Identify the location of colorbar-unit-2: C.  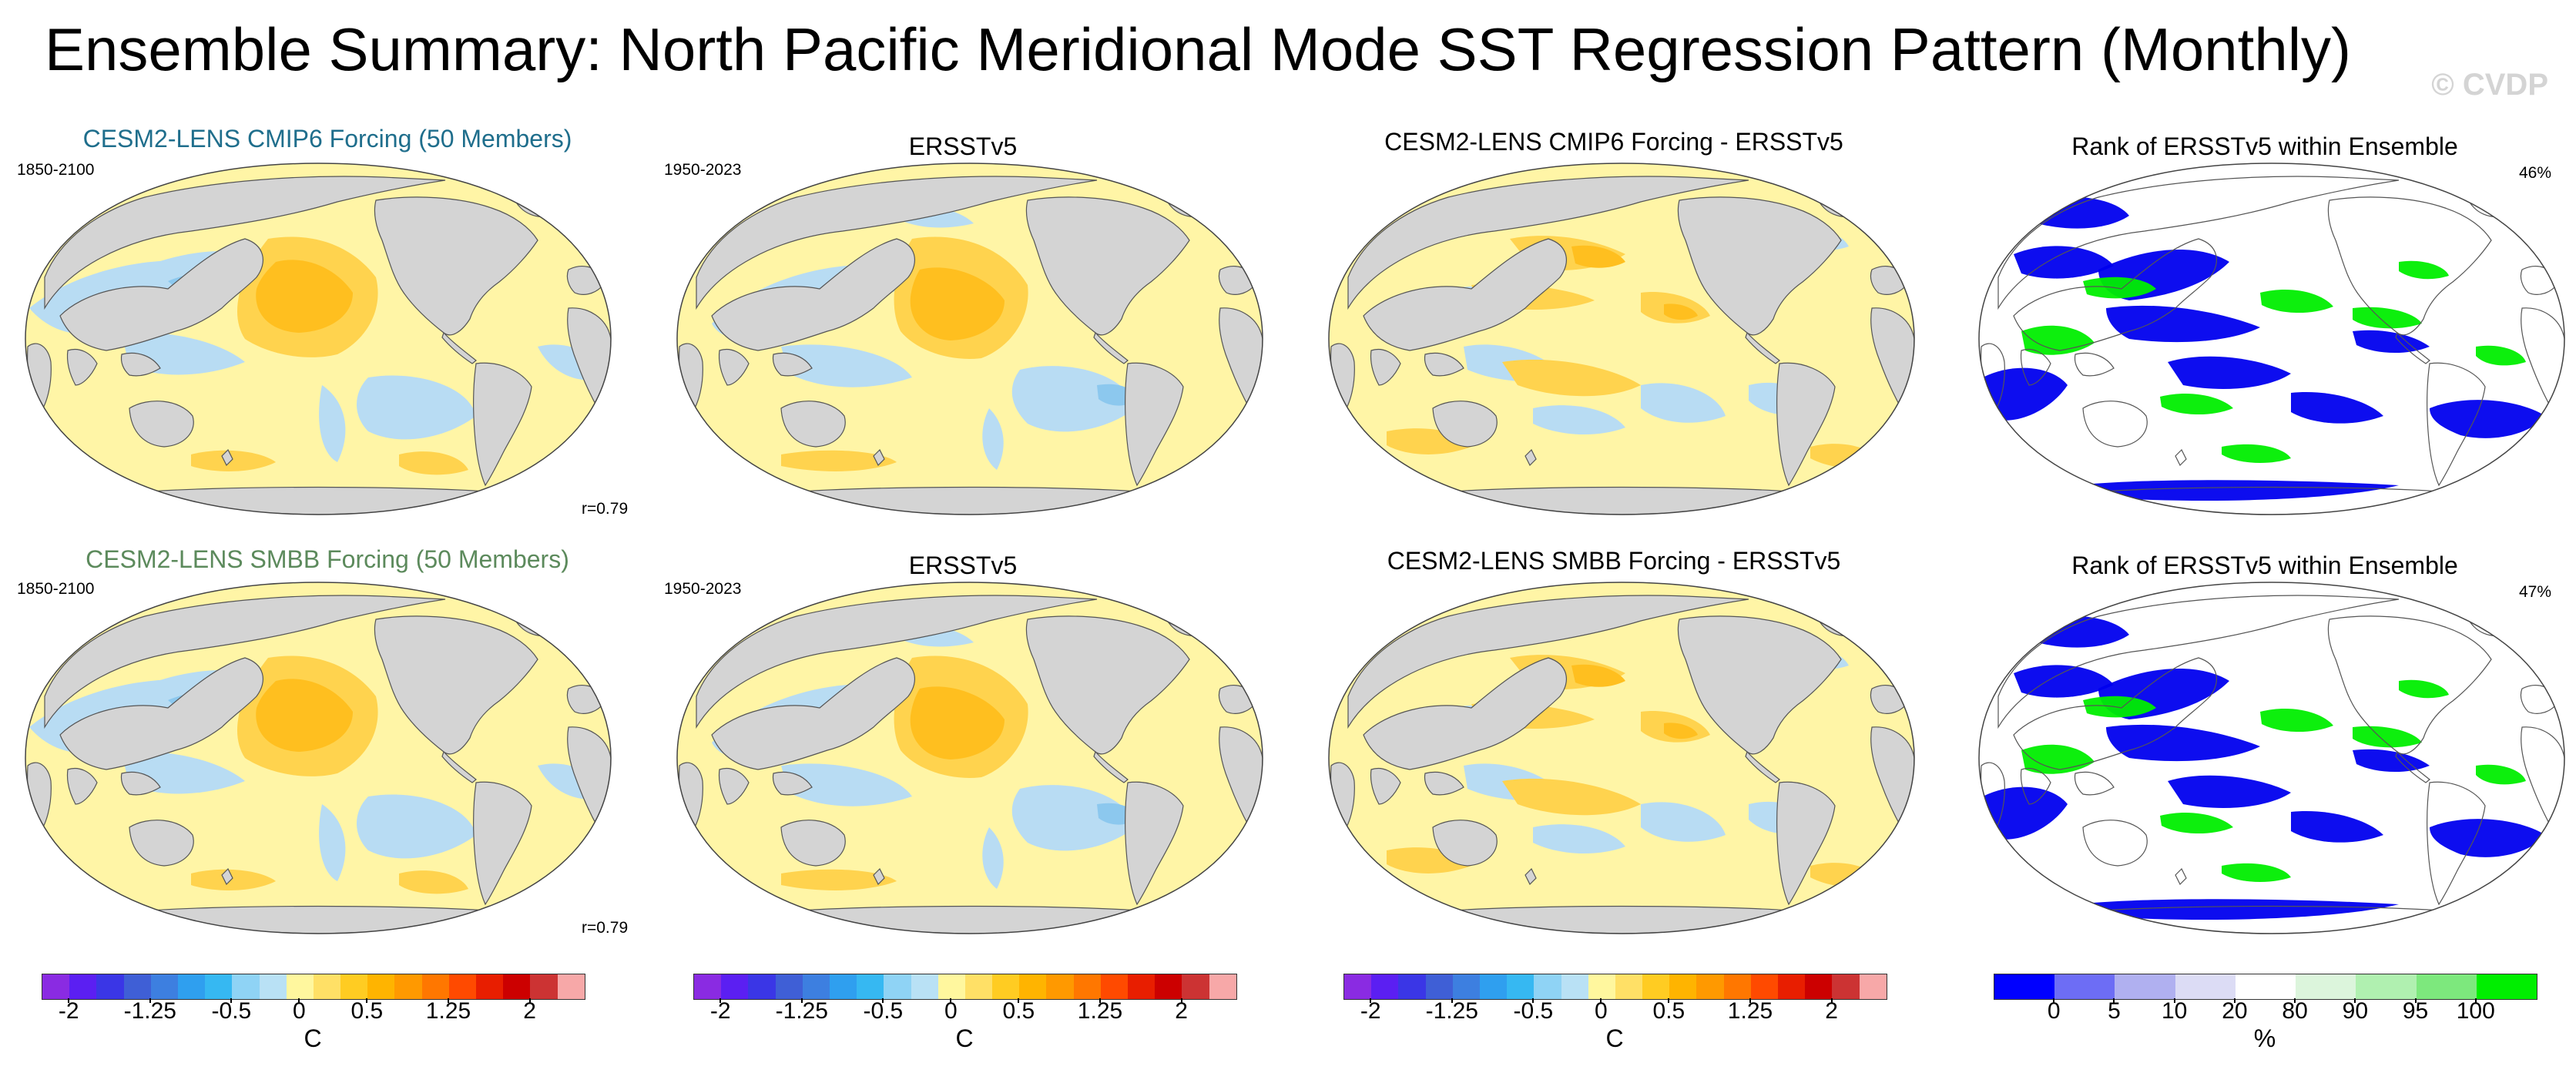
(964, 1038).